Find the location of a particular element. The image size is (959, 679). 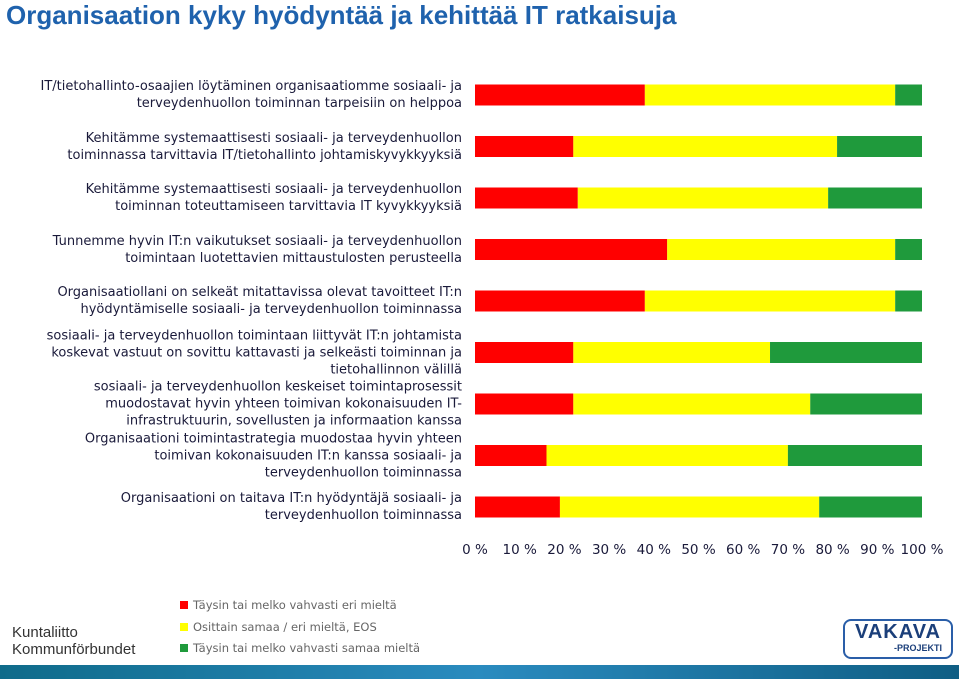

logo-text: Kuntaliitto is located at coordinates (45, 632).